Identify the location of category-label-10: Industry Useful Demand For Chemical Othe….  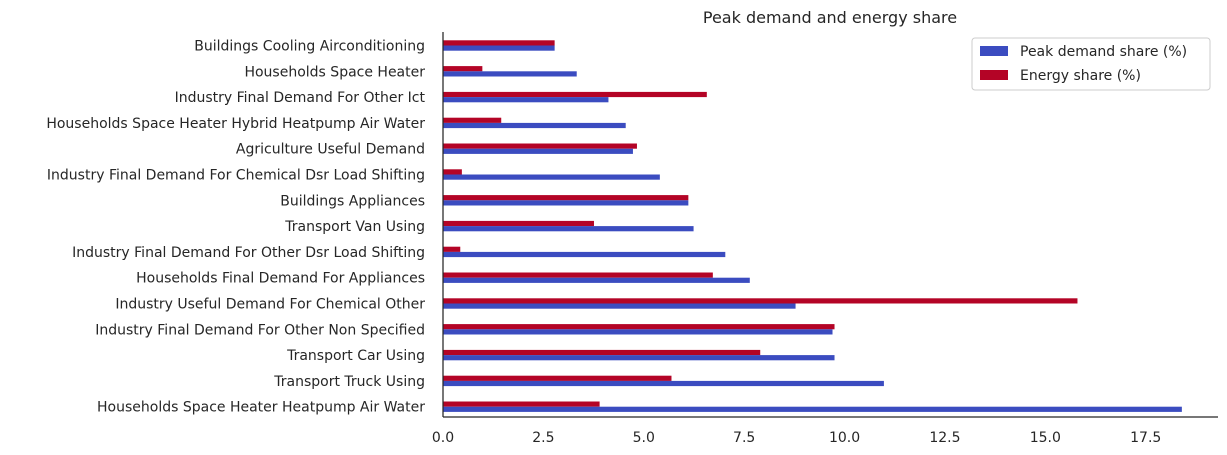
(270, 305).